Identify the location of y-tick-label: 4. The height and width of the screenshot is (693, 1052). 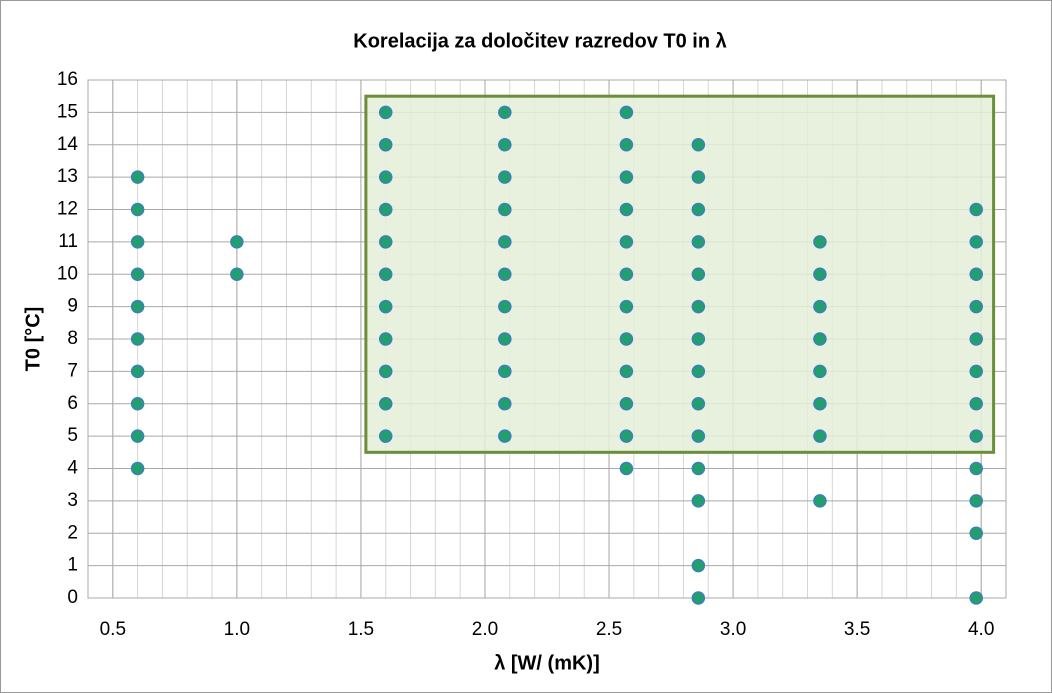
(72, 468).